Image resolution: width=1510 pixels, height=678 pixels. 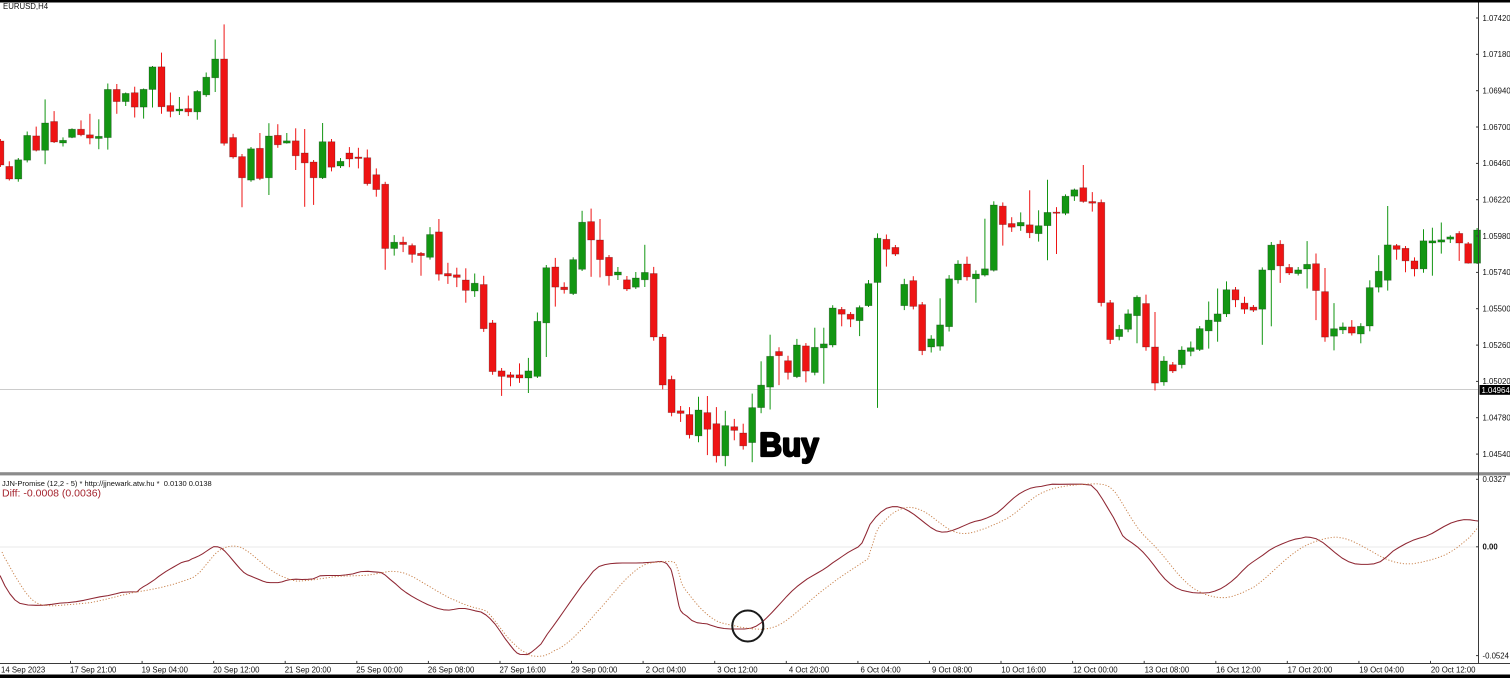 I want to click on svg-text: 1.05020, so click(x=1496, y=381).